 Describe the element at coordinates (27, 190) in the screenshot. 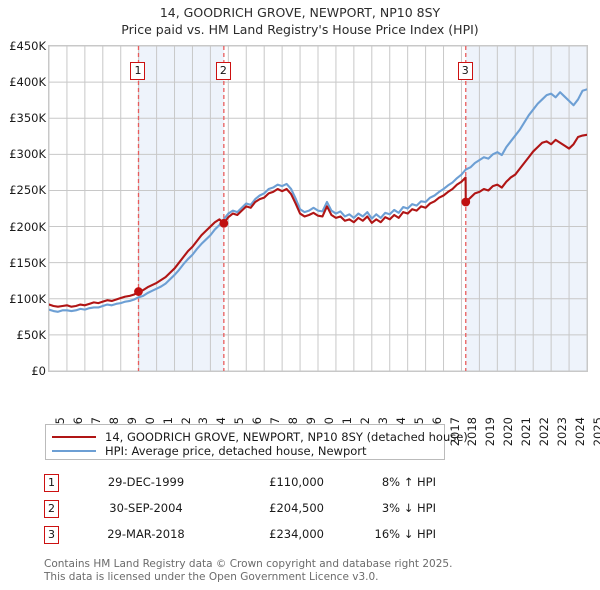

I see `y-tick-label: £250K` at that location.